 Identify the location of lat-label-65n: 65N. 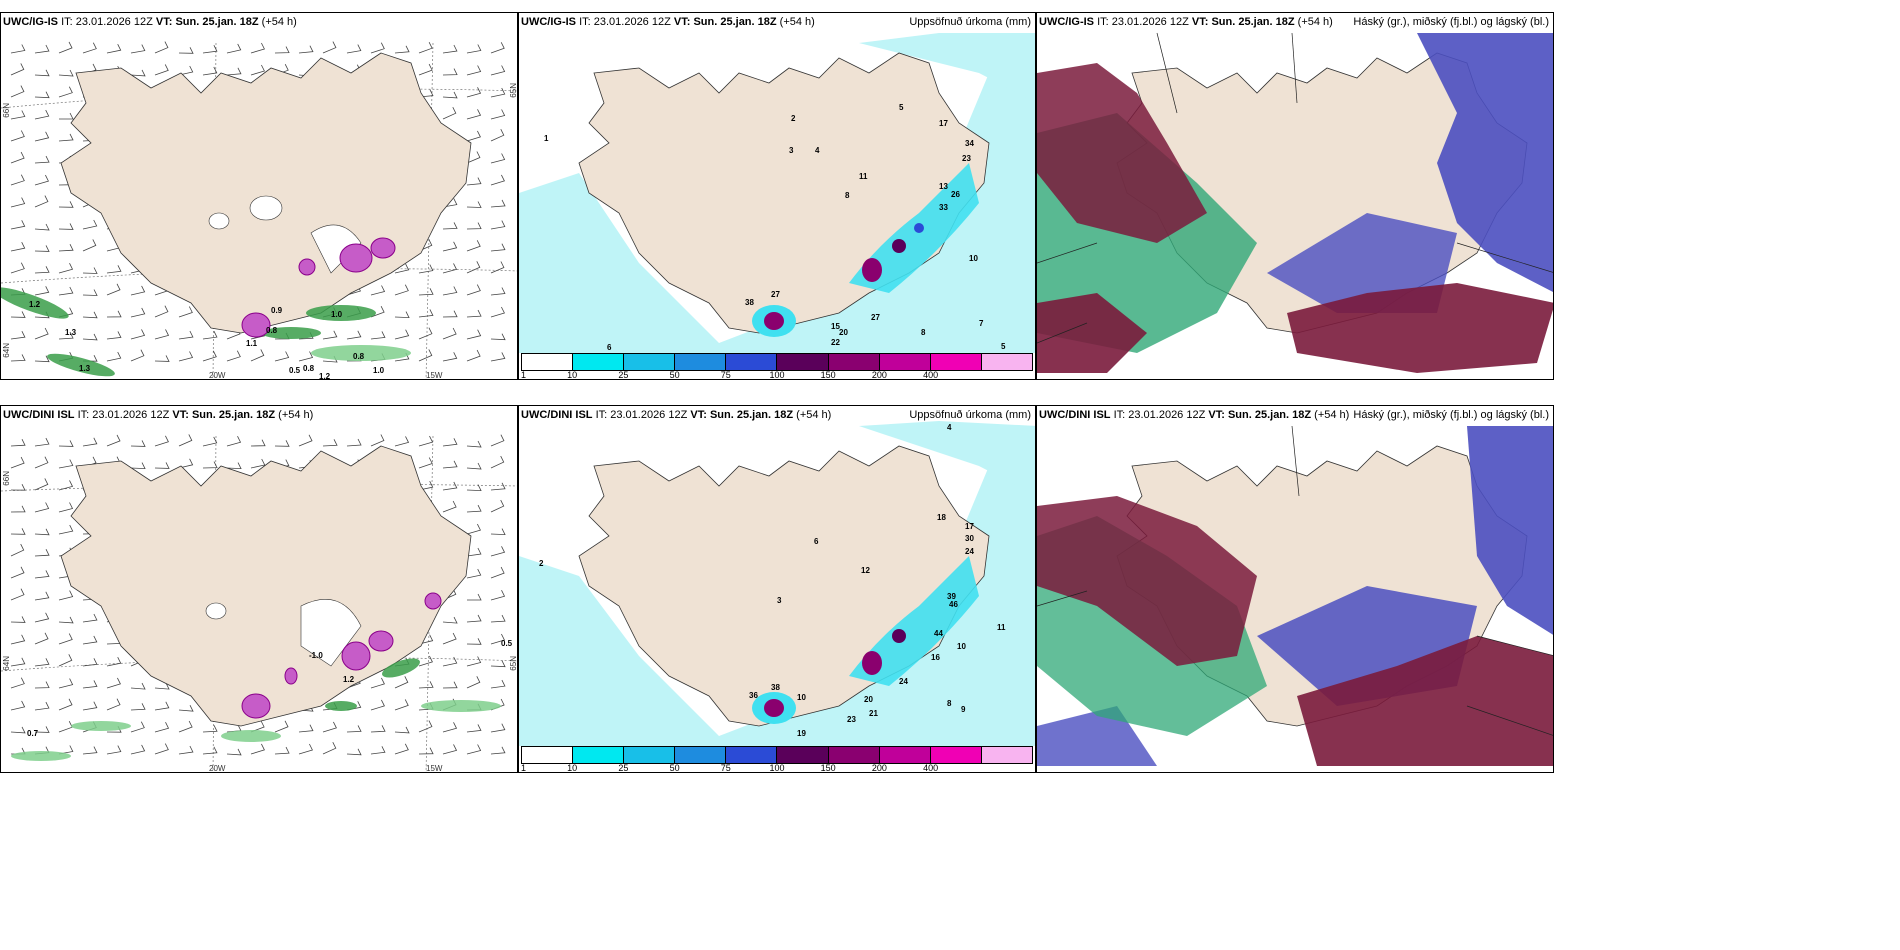
(513, 90).